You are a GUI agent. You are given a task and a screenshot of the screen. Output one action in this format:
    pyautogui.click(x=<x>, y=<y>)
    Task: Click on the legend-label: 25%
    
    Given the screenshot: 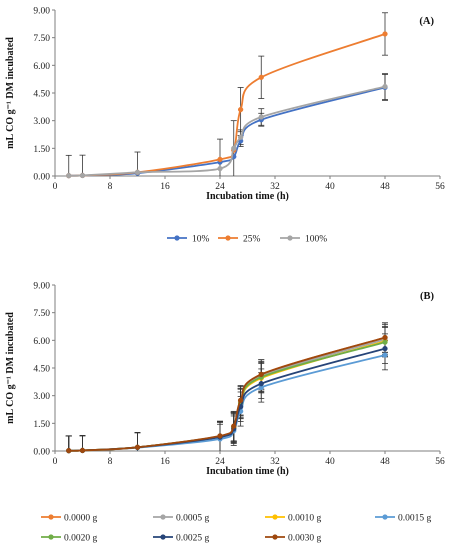 What is the action you would take?
    pyautogui.click(x=252, y=240)
    